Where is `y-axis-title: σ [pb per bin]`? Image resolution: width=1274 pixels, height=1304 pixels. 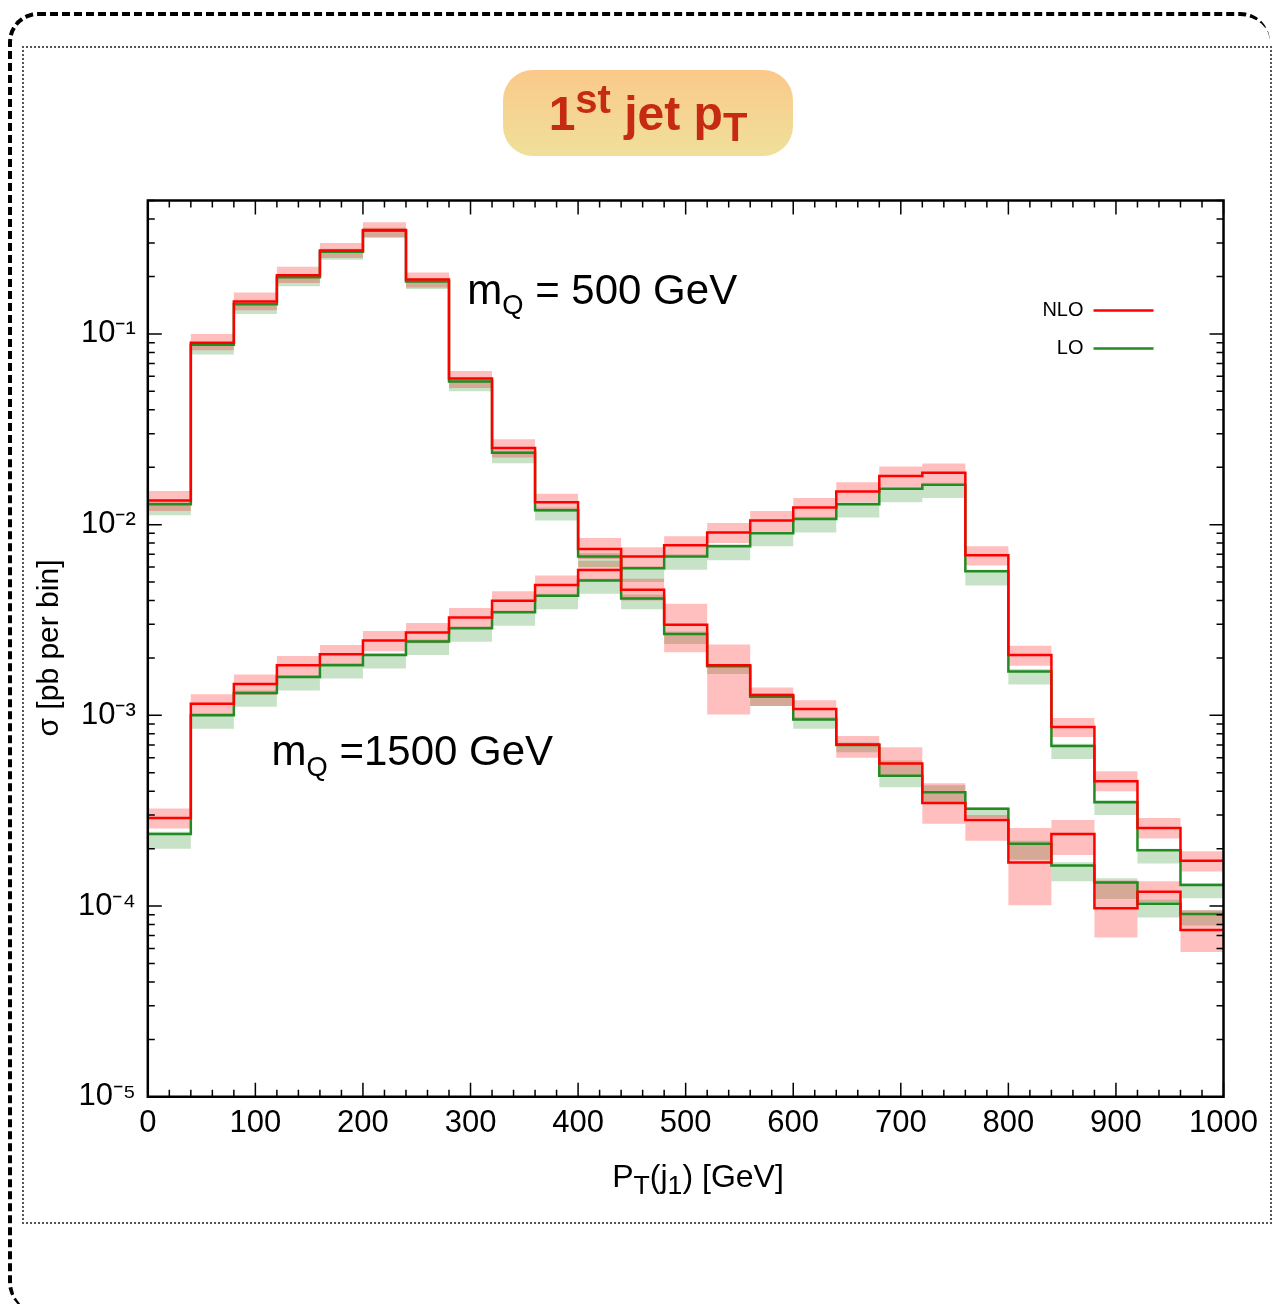 y-axis-title: σ [pb per bin] is located at coordinates (48, 648).